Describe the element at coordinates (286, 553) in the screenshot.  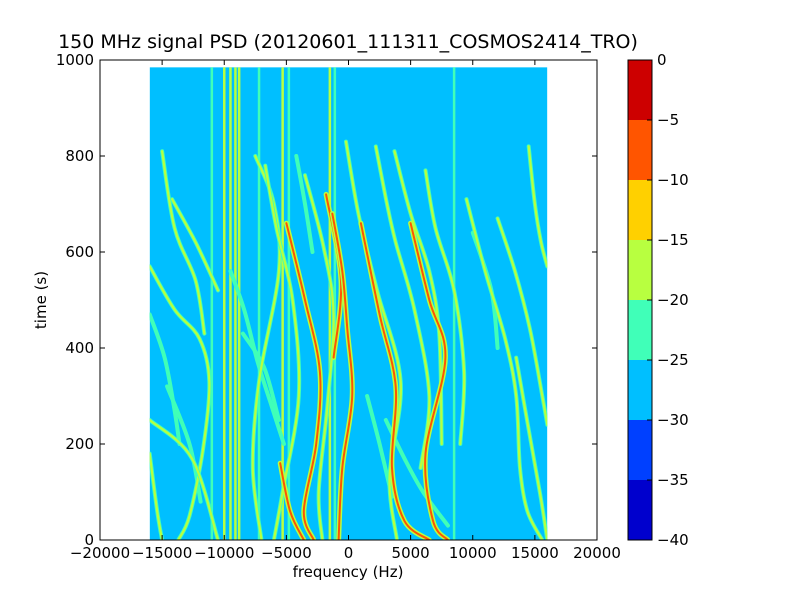
I see `x-tick-label: −5000` at that location.